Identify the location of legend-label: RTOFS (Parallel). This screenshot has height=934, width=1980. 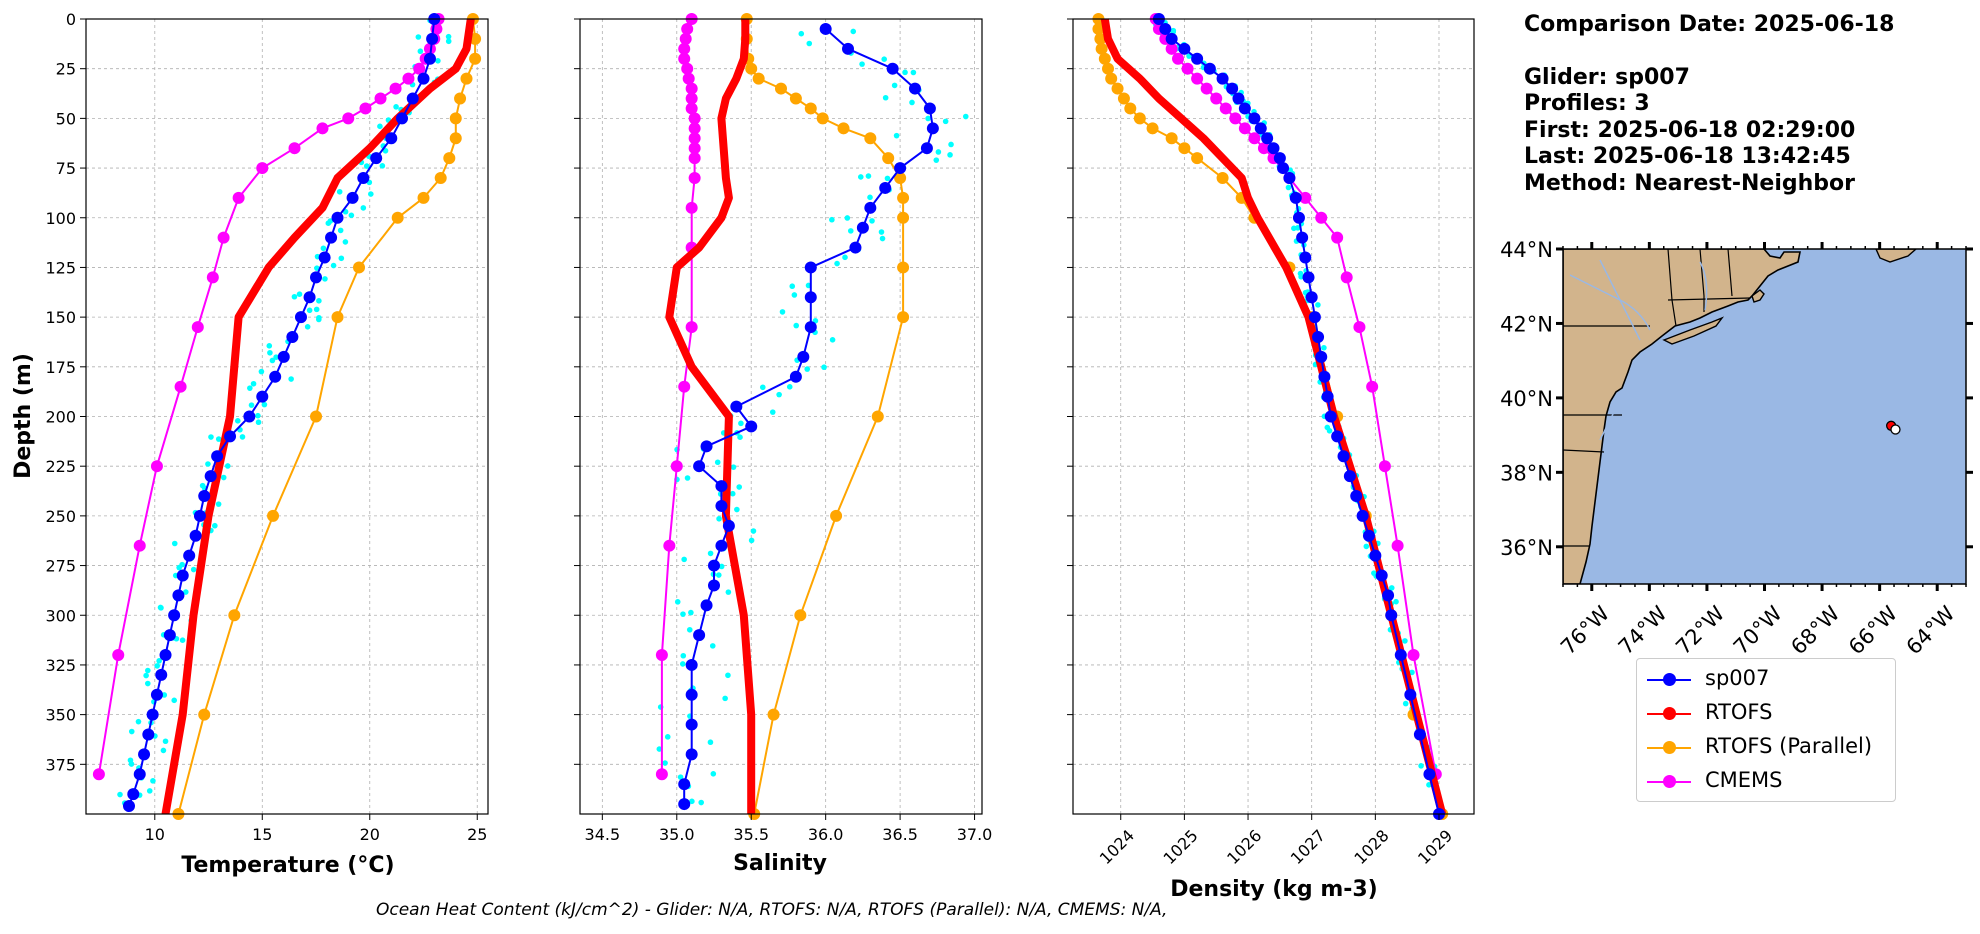
(1789, 746).